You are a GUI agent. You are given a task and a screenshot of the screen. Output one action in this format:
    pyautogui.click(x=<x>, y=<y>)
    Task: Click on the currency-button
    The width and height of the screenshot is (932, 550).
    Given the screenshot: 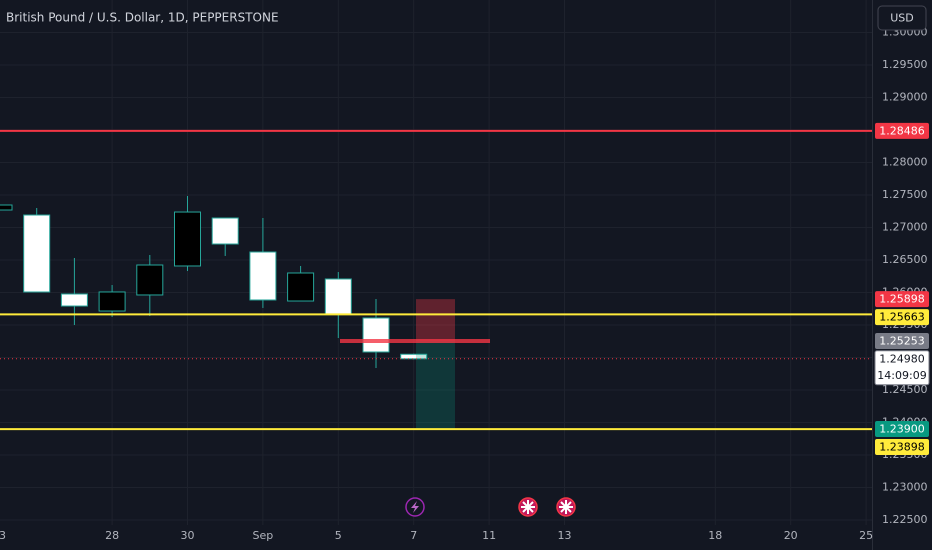 What is the action you would take?
    pyautogui.click(x=902, y=18)
    